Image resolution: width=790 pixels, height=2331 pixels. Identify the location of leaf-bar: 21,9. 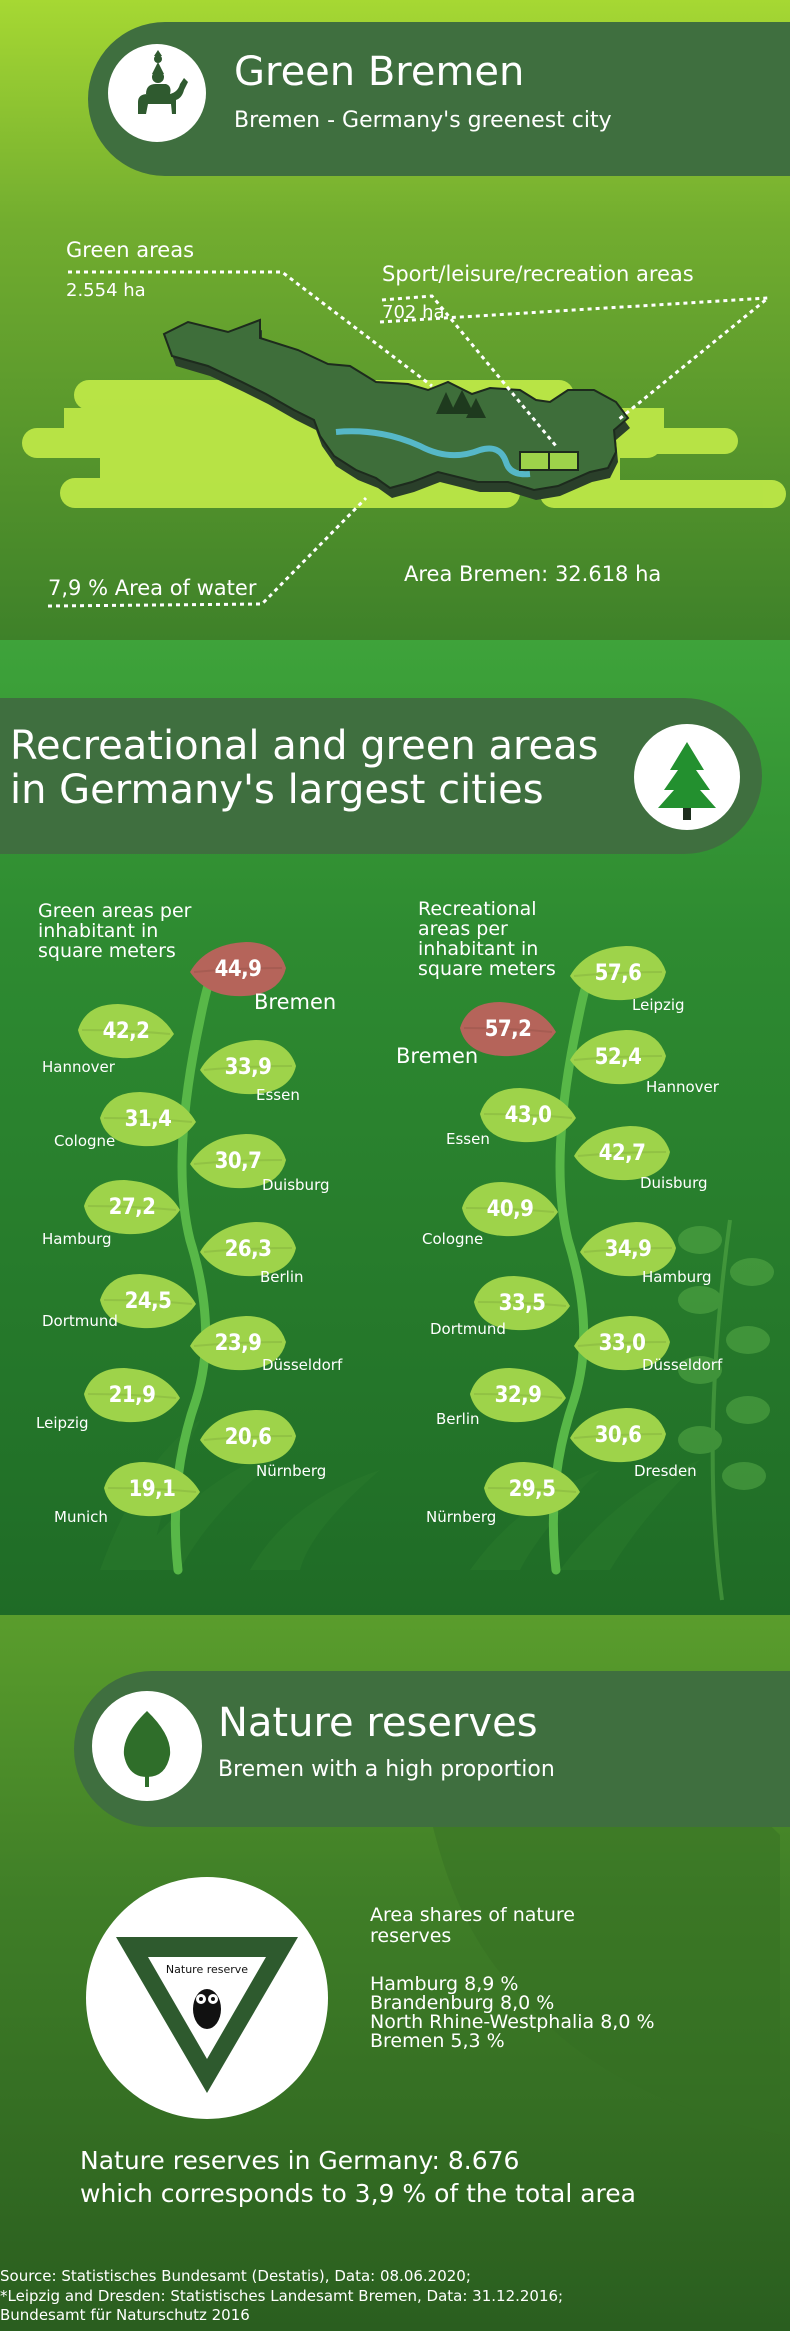
(132, 1395).